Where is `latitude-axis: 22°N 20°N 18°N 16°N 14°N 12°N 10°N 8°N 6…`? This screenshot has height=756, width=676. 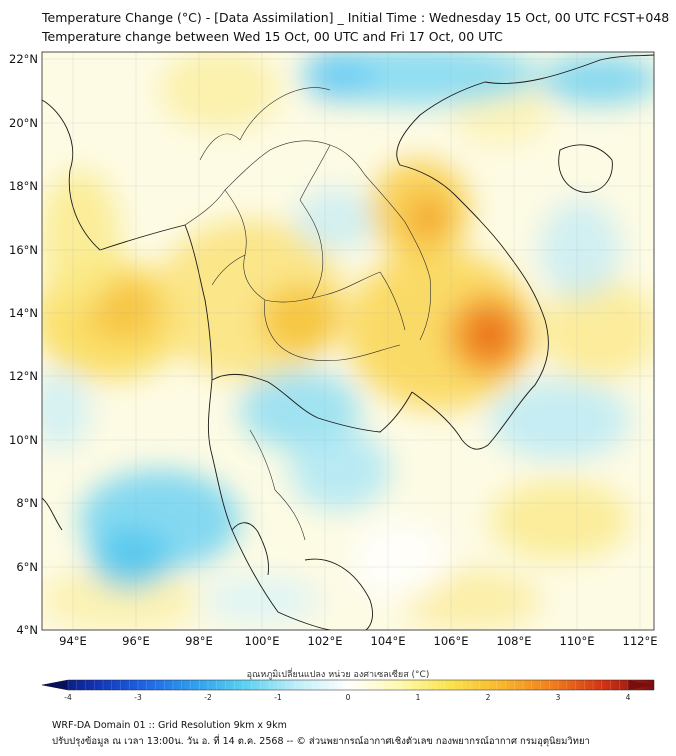 latitude-axis: 22°N 20°N 18°N 16°N 14°N 12°N 10°N 8°N 6… is located at coordinates (23, 344).